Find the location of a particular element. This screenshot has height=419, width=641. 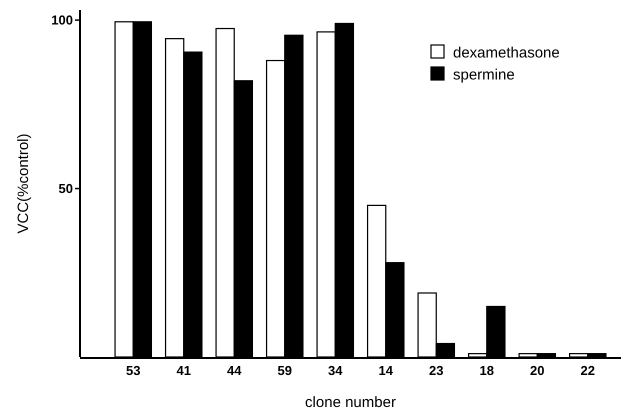

y-tick-label: 50 is located at coordinates (65, 188).